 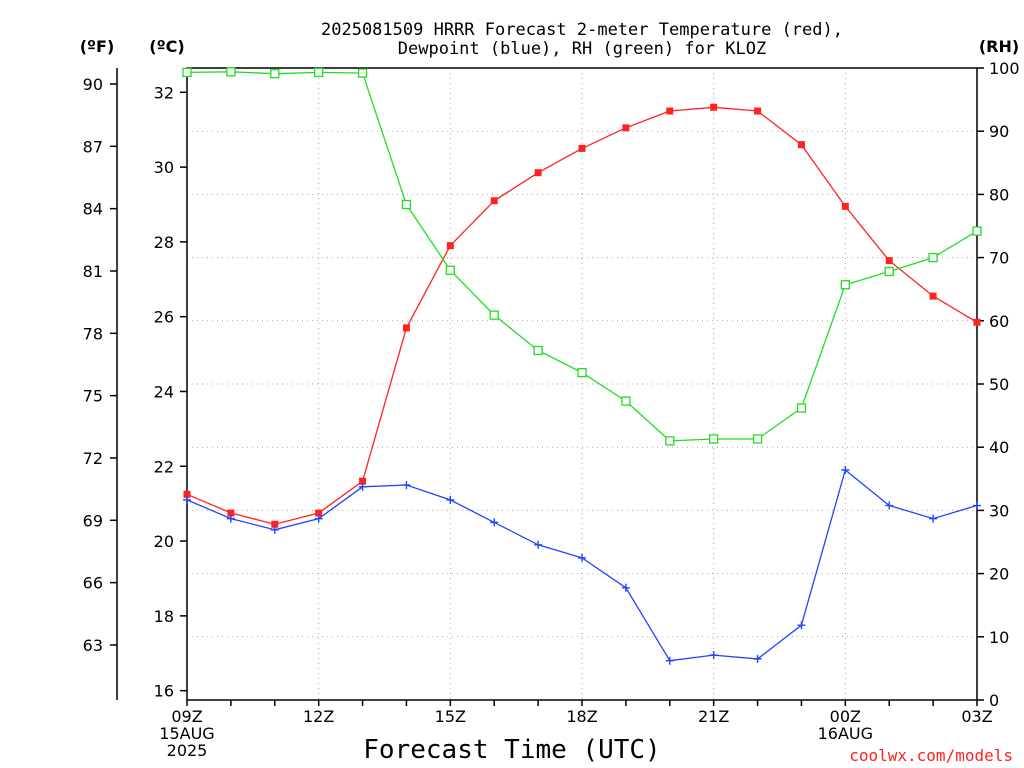 What do you see at coordinates (93, 333) in the screenshot?
I see `fahrenheit-tick-label: 78` at bounding box center [93, 333].